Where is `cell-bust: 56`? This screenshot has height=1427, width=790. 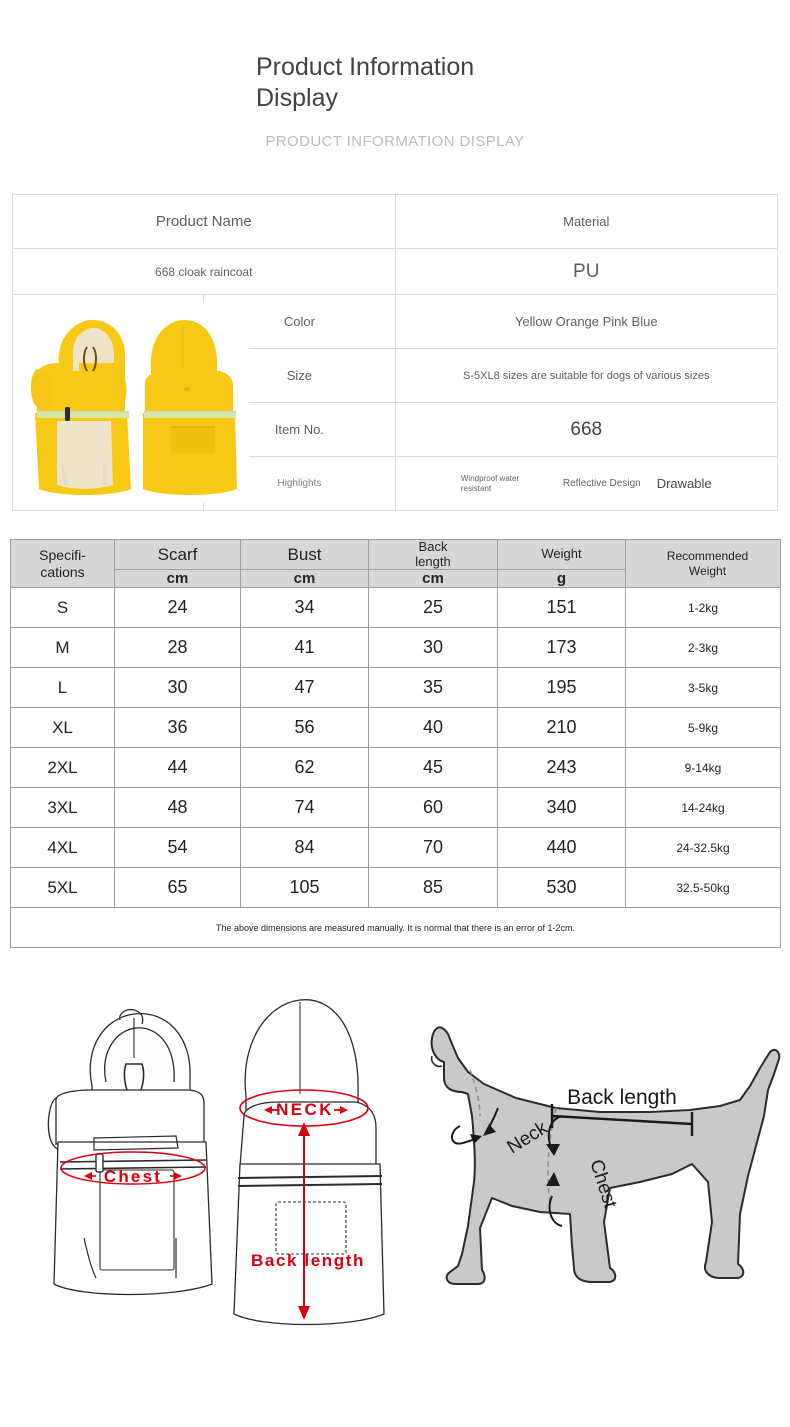
cell-bust: 56 is located at coordinates (304, 728).